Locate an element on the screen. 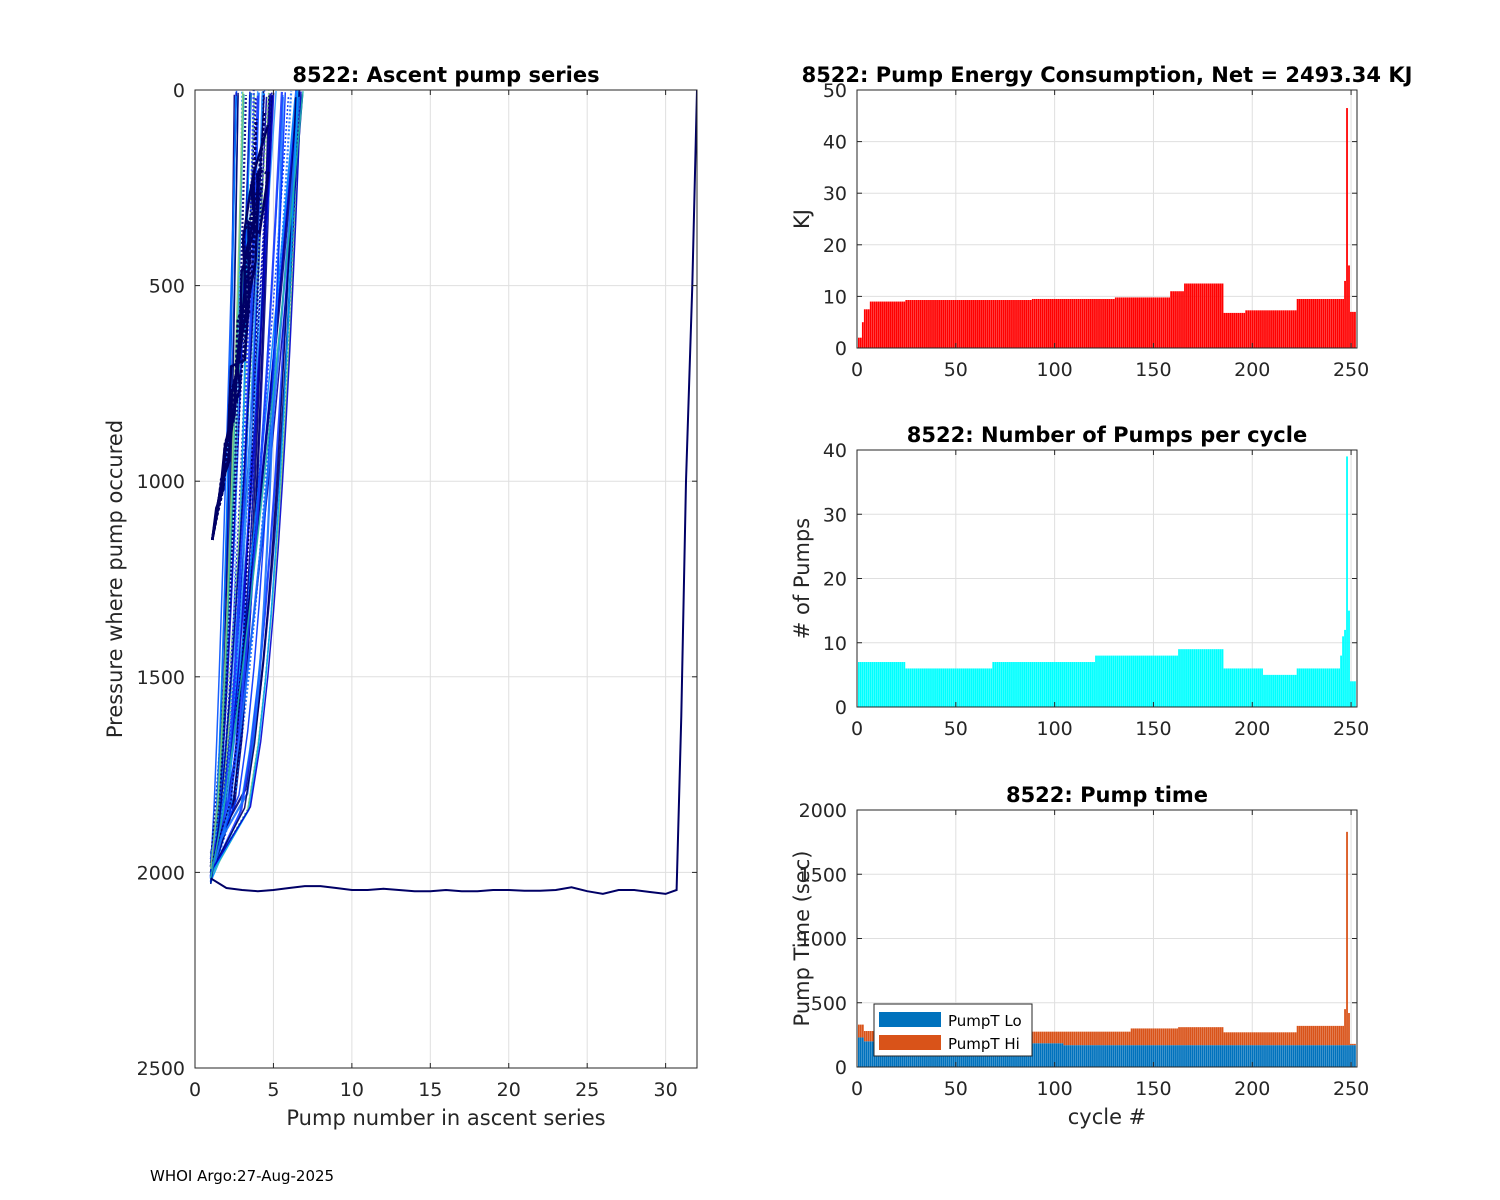 This screenshot has width=1500, height=1200. y-tick-label: 0 is located at coordinates (179, 91).